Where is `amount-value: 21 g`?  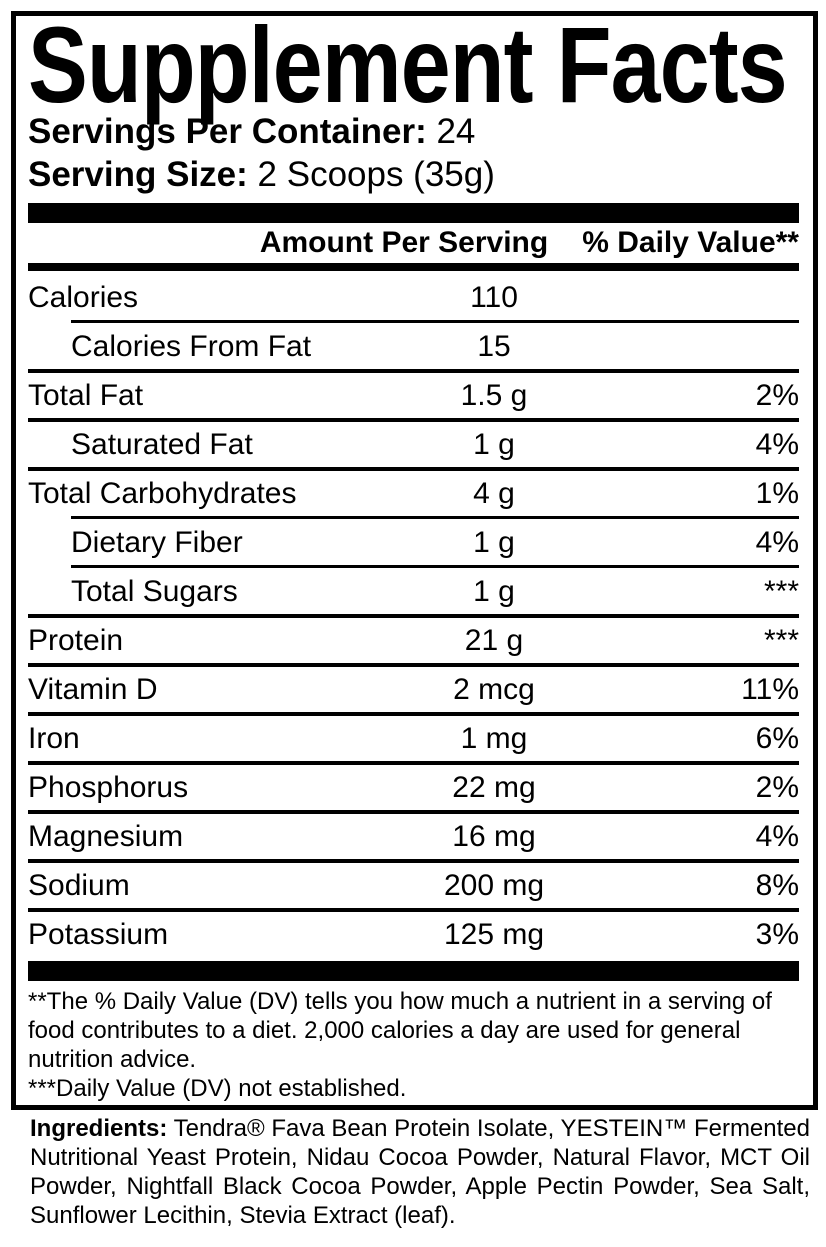
amount-value: 21 g is located at coordinates (494, 640).